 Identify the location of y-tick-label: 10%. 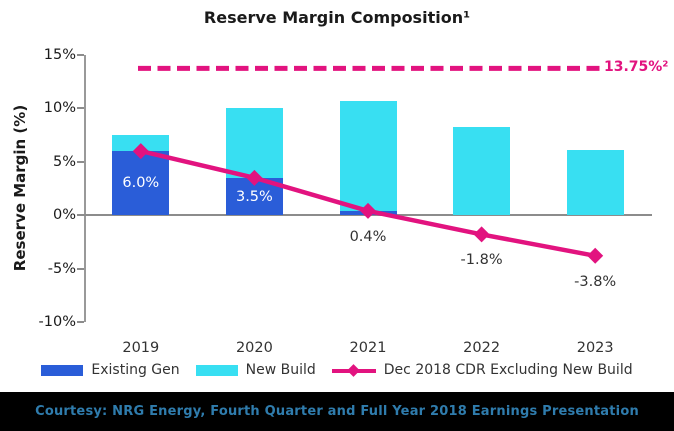
(59, 108).